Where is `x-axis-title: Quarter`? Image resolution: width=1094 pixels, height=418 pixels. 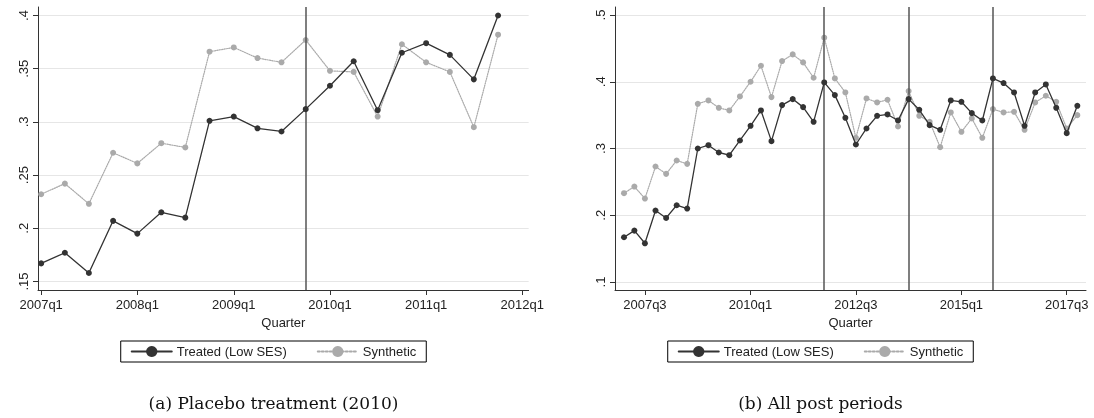
x-axis-title: Quarter is located at coordinates (851, 322).